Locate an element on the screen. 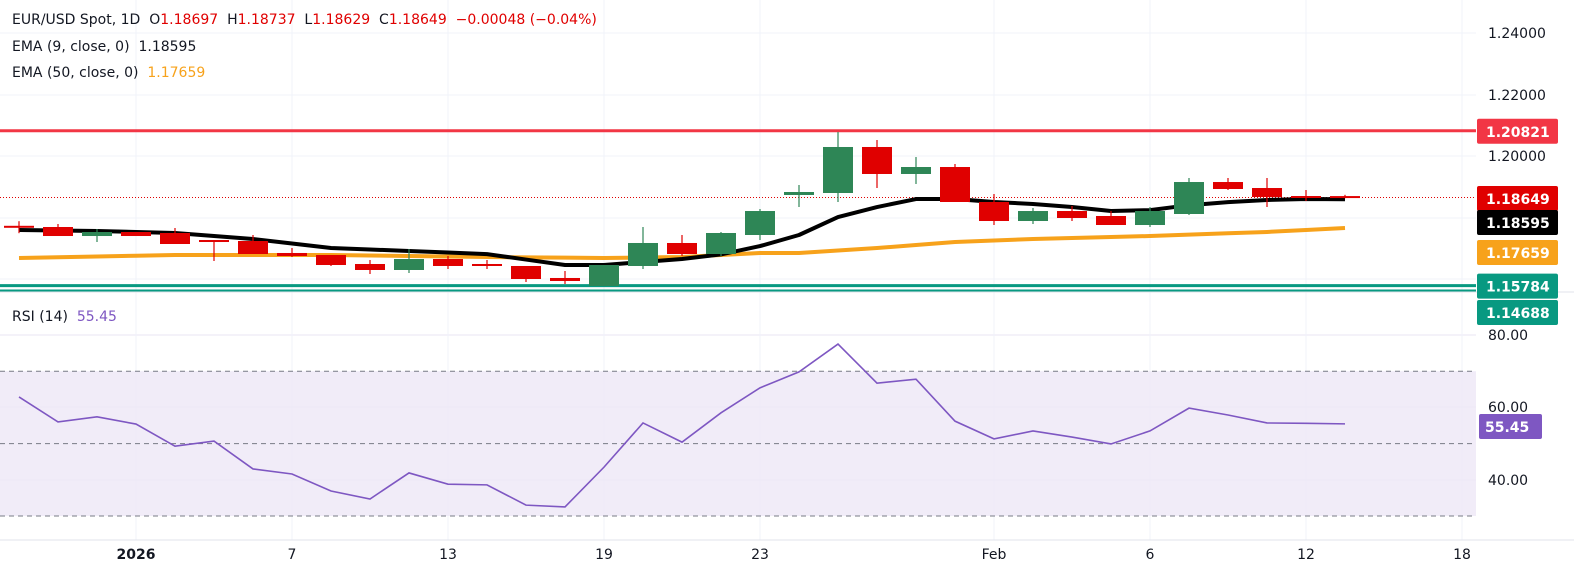  rsi-tick: 80.00 is located at coordinates (1508, 336).